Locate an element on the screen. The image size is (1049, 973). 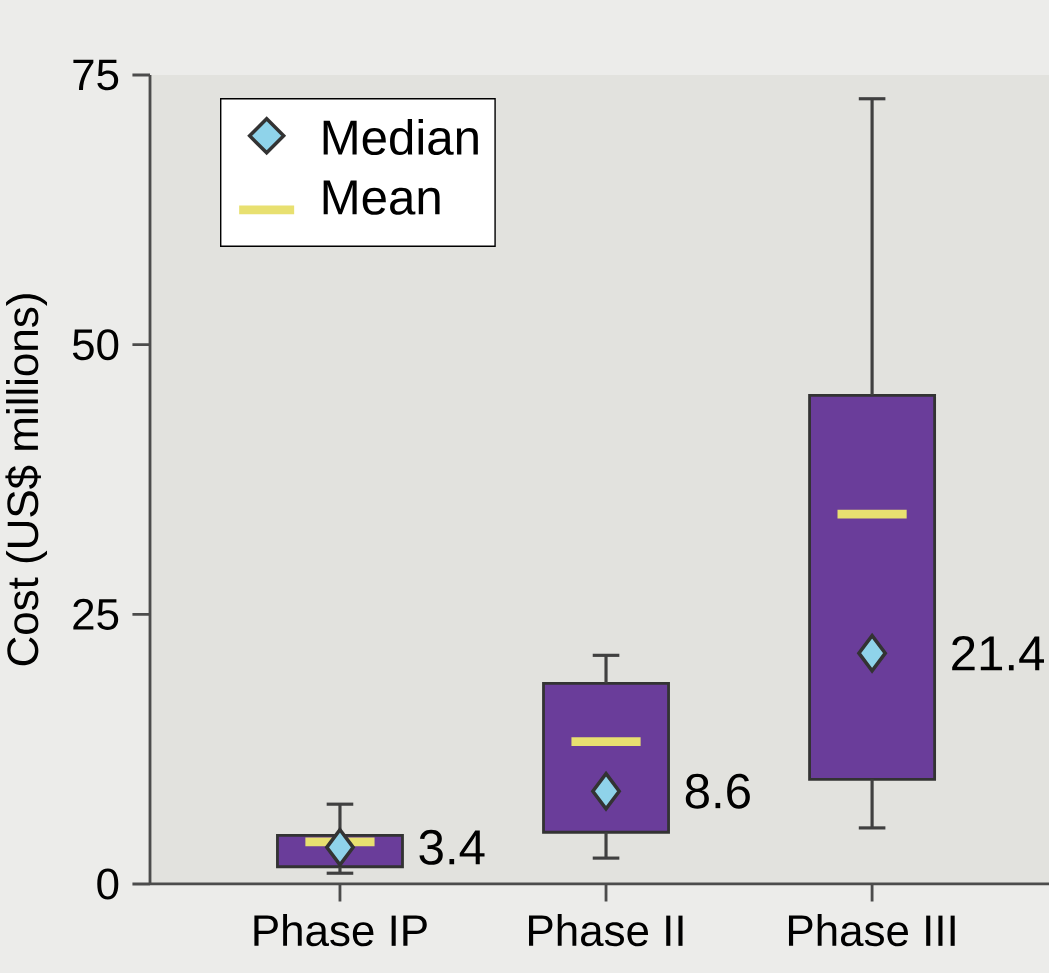
y-axis-title: Cost (US$ millions) is located at coordinates (26, 480).